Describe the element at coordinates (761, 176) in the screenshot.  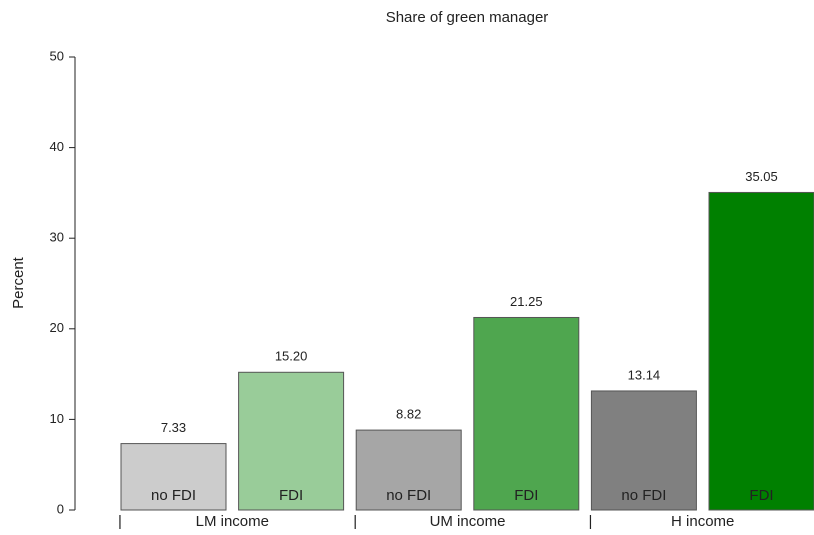
I see `value-label: 35.05` at that location.